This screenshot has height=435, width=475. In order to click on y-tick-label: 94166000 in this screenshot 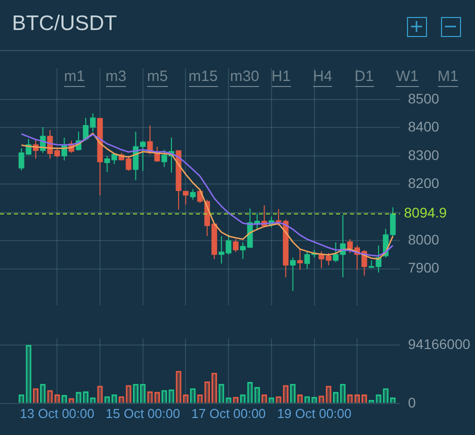, I will do `click(439, 344)`.